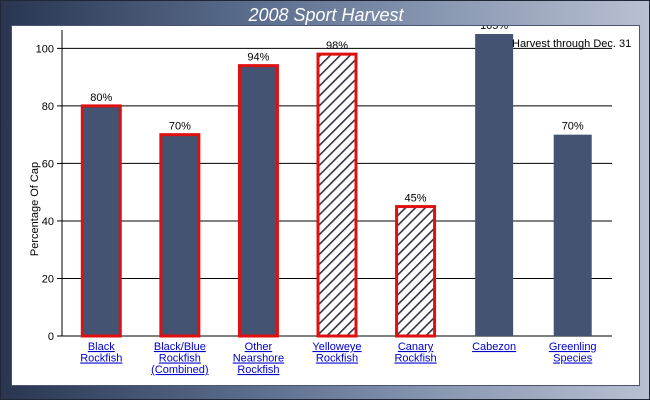 The width and height of the screenshot is (650, 400). What do you see at coordinates (101, 98) in the screenshot?
I see `value-label-0: 80%` at bounding box center [101, 98].